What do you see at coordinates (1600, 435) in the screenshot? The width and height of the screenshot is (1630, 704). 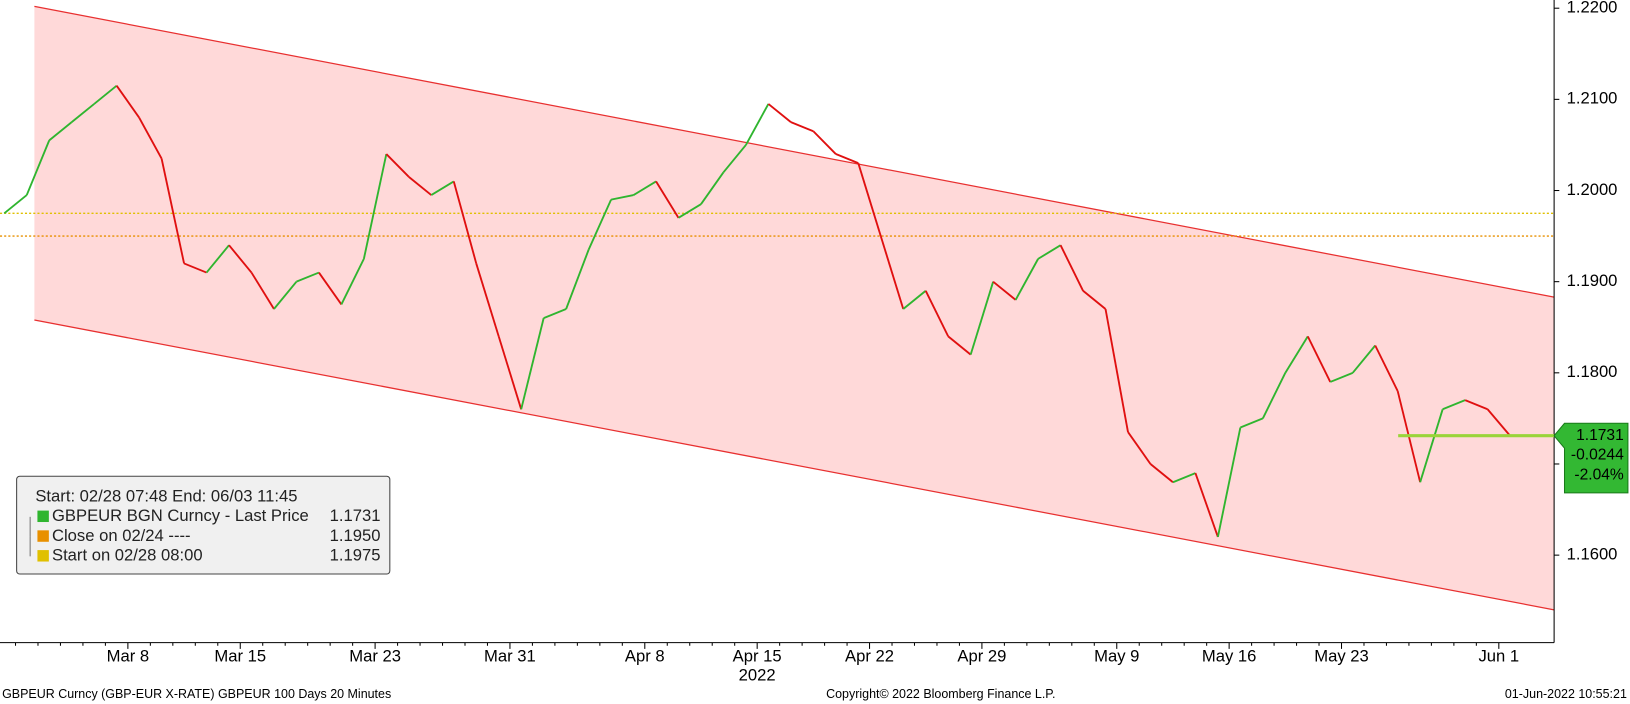 I see `last-price-label: 1.1731` at bounding box center [1600, 435].